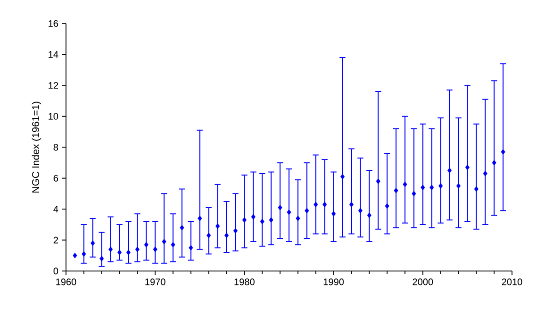 This screenshot has width=540, height=321. What do you see at coordinates (53, 85) in the screenshot?
I see `y-tick-label: 12` at bounding box center [53, 85].